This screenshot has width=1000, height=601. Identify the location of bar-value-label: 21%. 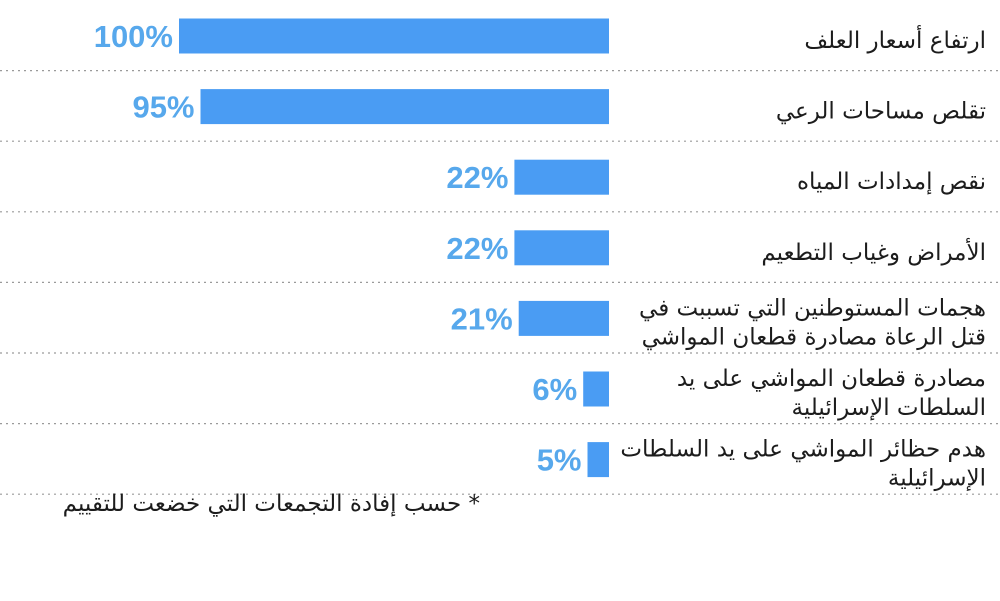
(482, 318).